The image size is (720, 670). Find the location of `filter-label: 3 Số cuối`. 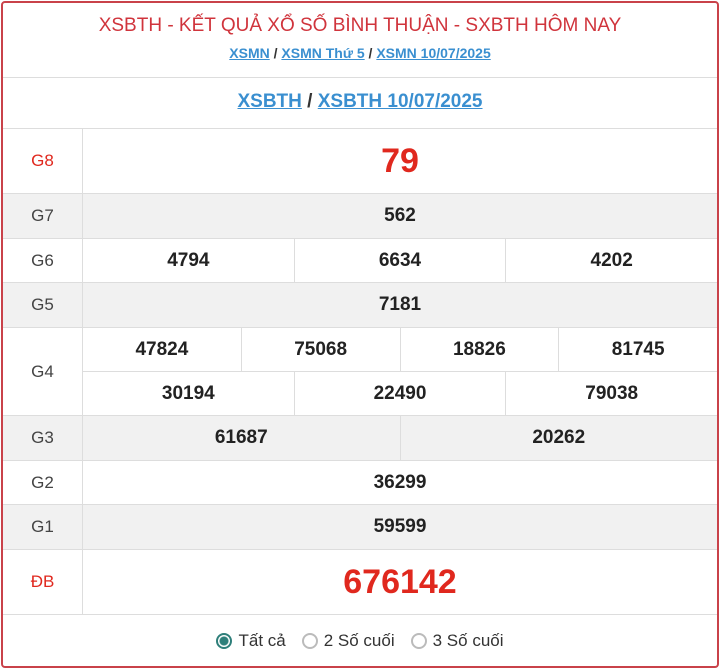

filter-label: 3 Số cuối is located at coordinates (468, 640).